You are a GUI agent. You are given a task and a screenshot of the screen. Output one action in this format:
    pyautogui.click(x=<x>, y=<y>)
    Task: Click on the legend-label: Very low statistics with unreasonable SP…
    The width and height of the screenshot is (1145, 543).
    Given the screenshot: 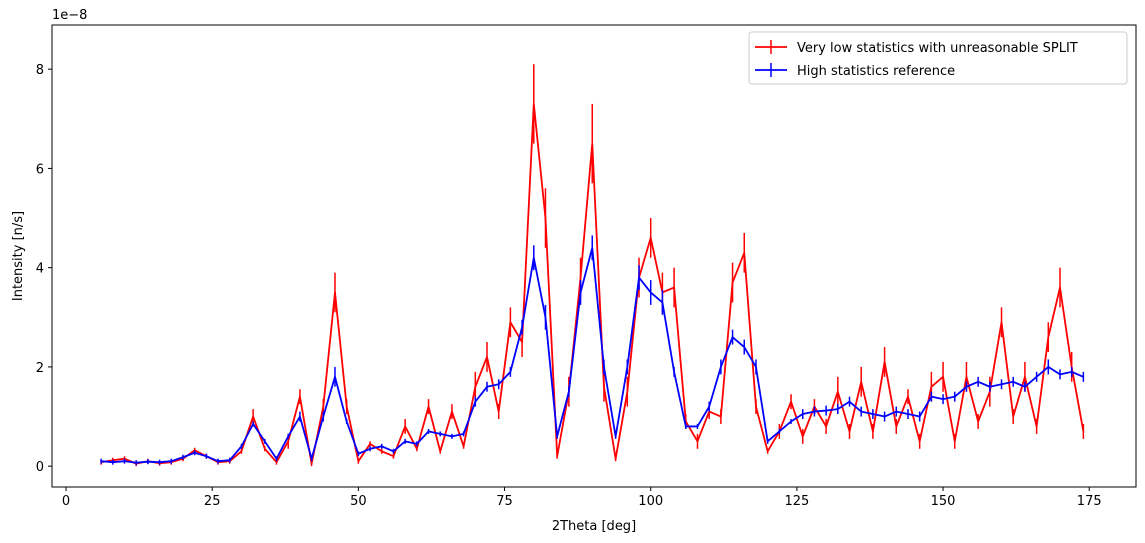 What is the action you would take?
    pyautogui.click(x=937, y=48)
    